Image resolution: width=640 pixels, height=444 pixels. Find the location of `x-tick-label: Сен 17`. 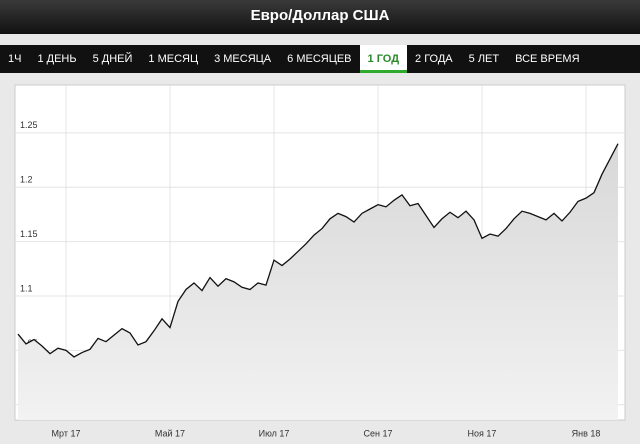

x-tick-label: Сен 17 is located at coordinates (378, 433).